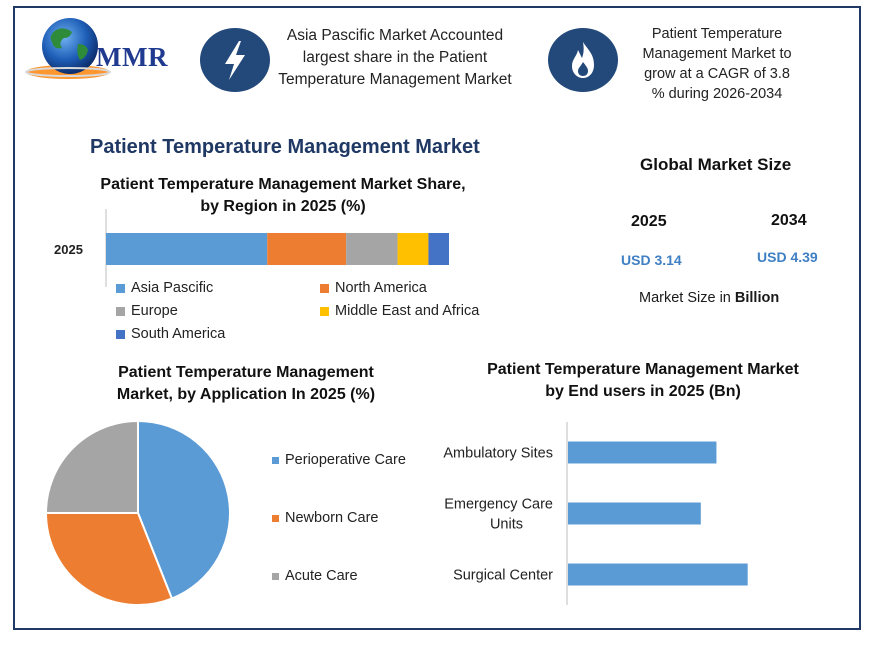 This screenshot has height=647, width=872. I want to click on application-legend-item-2: Acute Care, so click(315, 576).